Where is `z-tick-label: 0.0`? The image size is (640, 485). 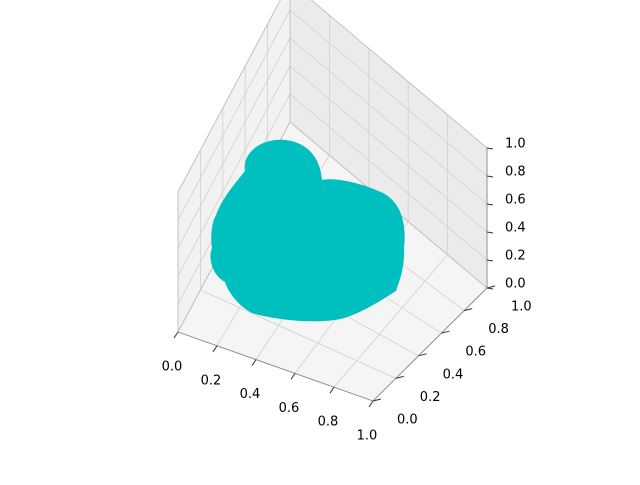 z-tick-label: 0.0 is located at coordinates (515, 284).